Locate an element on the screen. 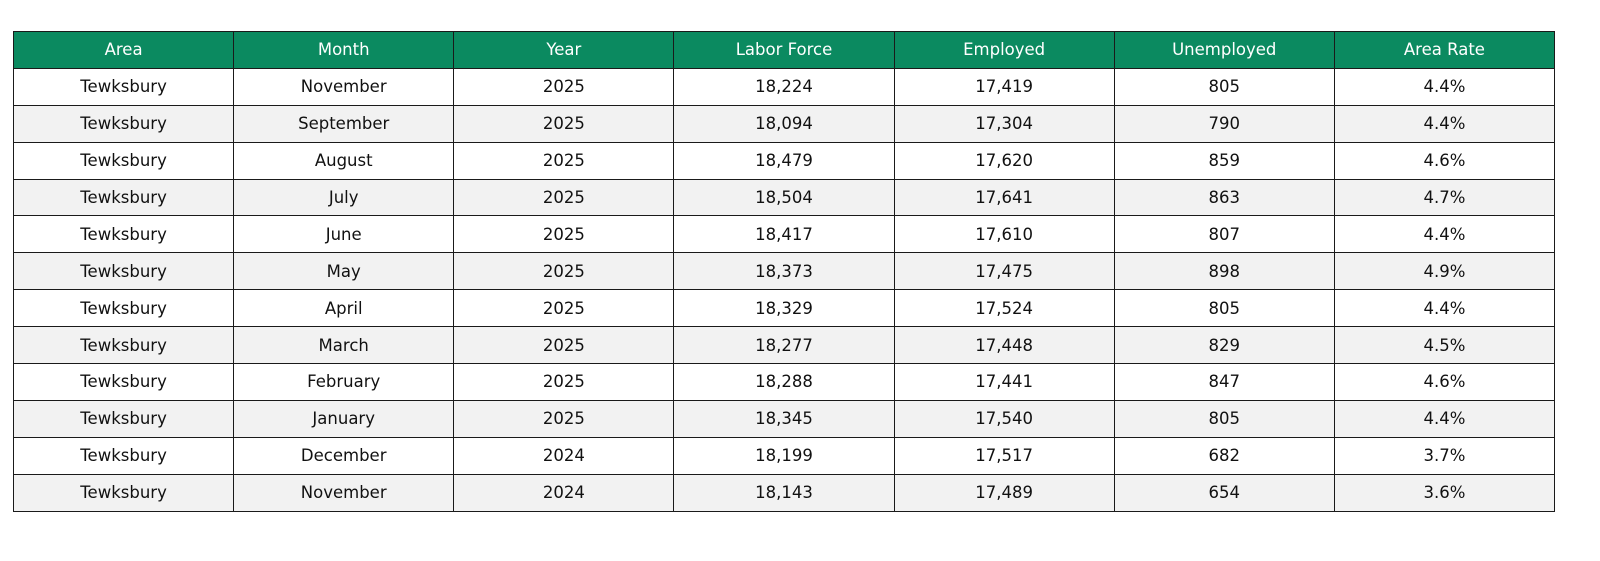 The width and height of the screenshot is (1600, 561). table-row: Tewksbury December 2024 18,199 17,517 682 3.7% is located at coordinates (784, 455).